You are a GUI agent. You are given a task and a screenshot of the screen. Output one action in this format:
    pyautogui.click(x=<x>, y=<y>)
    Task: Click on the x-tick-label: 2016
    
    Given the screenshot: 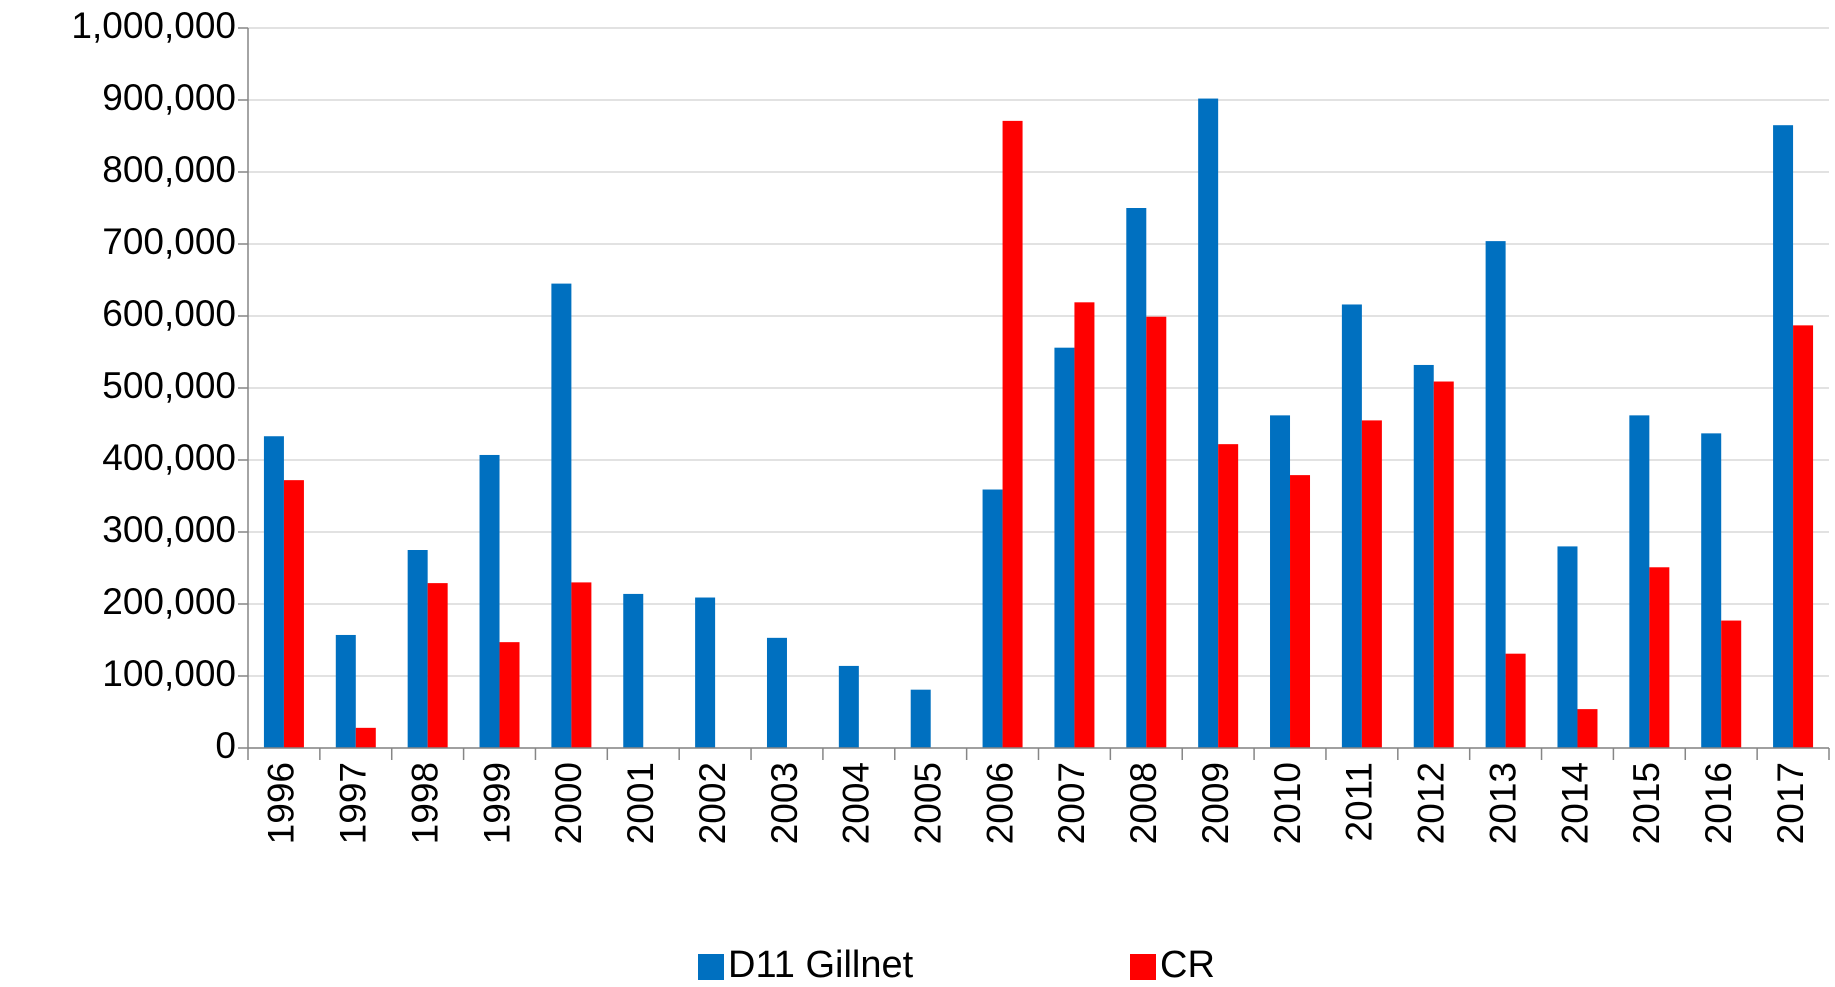 What is the action you would take?
    pyautogui.click(x=1718, y=803)
    